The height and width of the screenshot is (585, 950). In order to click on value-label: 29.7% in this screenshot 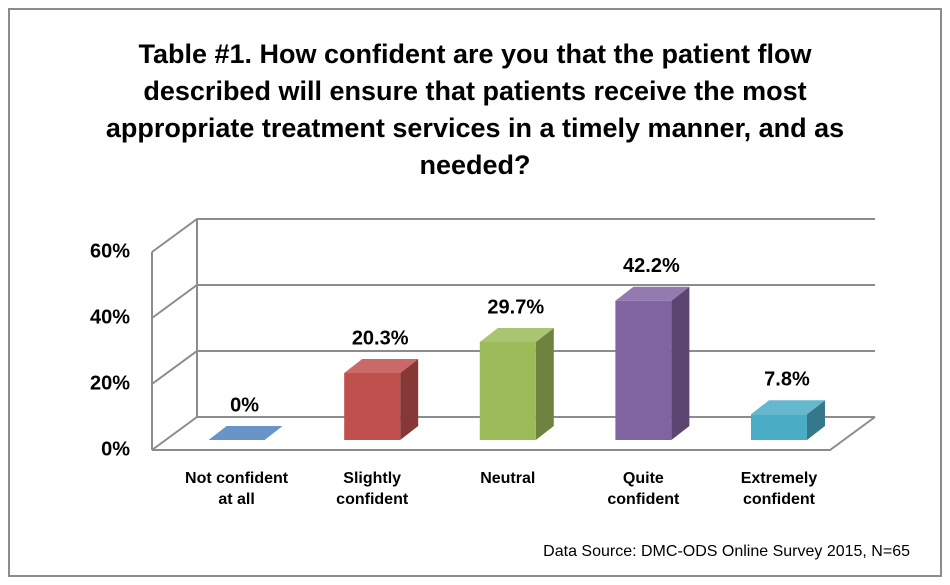, I will do `click(515, 307)`.